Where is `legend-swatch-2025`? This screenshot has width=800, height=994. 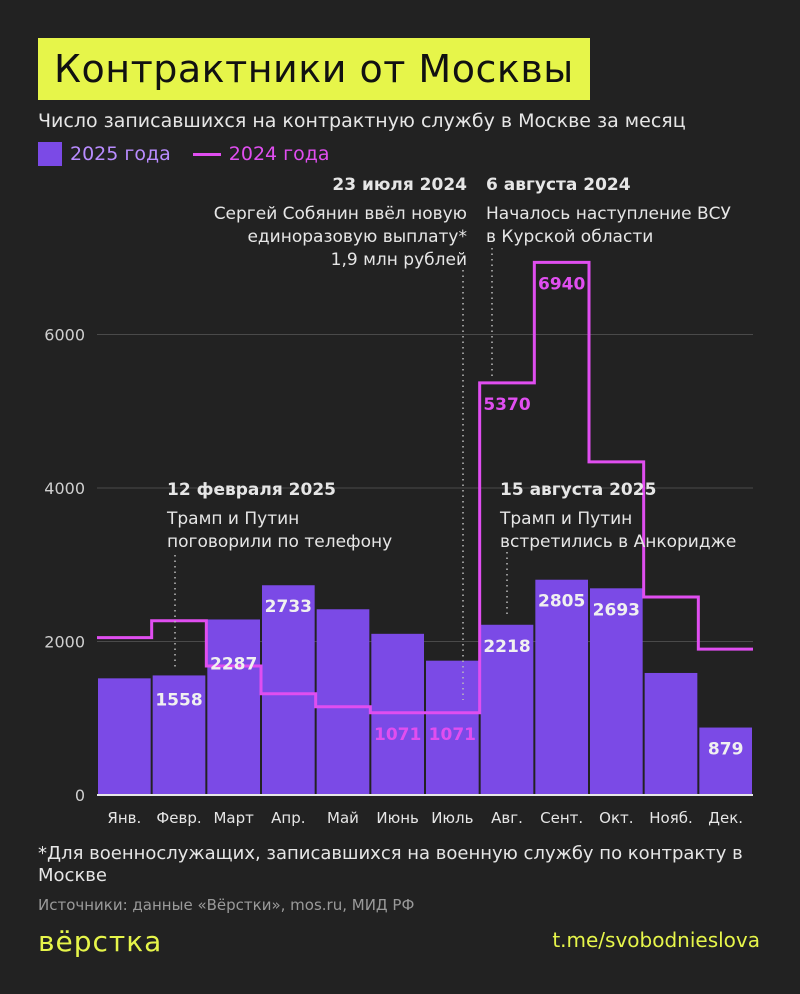 legend-swatch-2025 is located at coordinates (50, 154).